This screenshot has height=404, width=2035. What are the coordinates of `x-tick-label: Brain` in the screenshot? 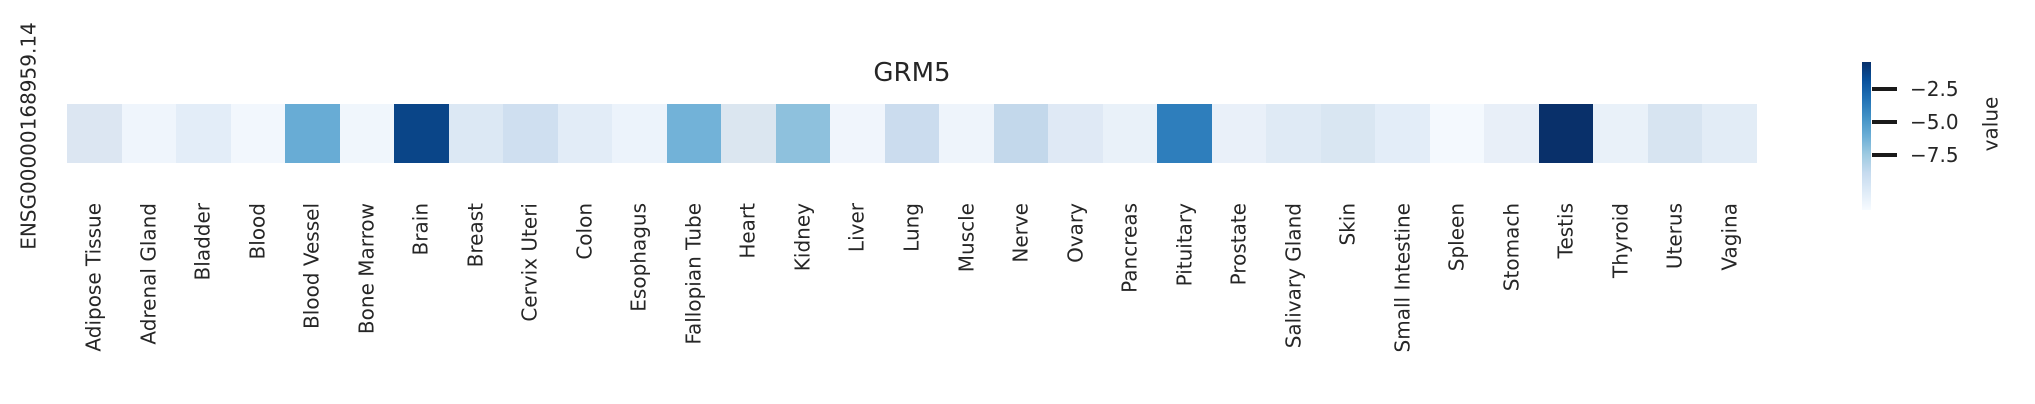 It's located at (420, 229).